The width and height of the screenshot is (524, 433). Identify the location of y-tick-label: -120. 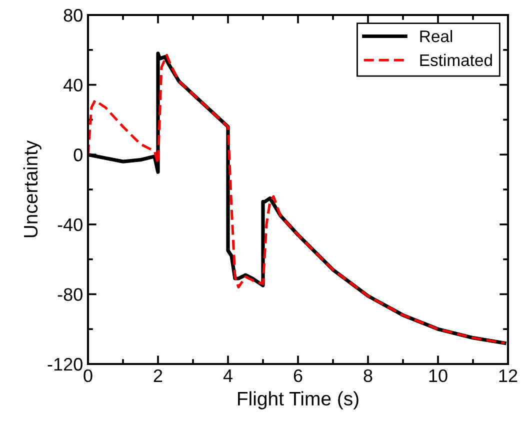
(65, 364).